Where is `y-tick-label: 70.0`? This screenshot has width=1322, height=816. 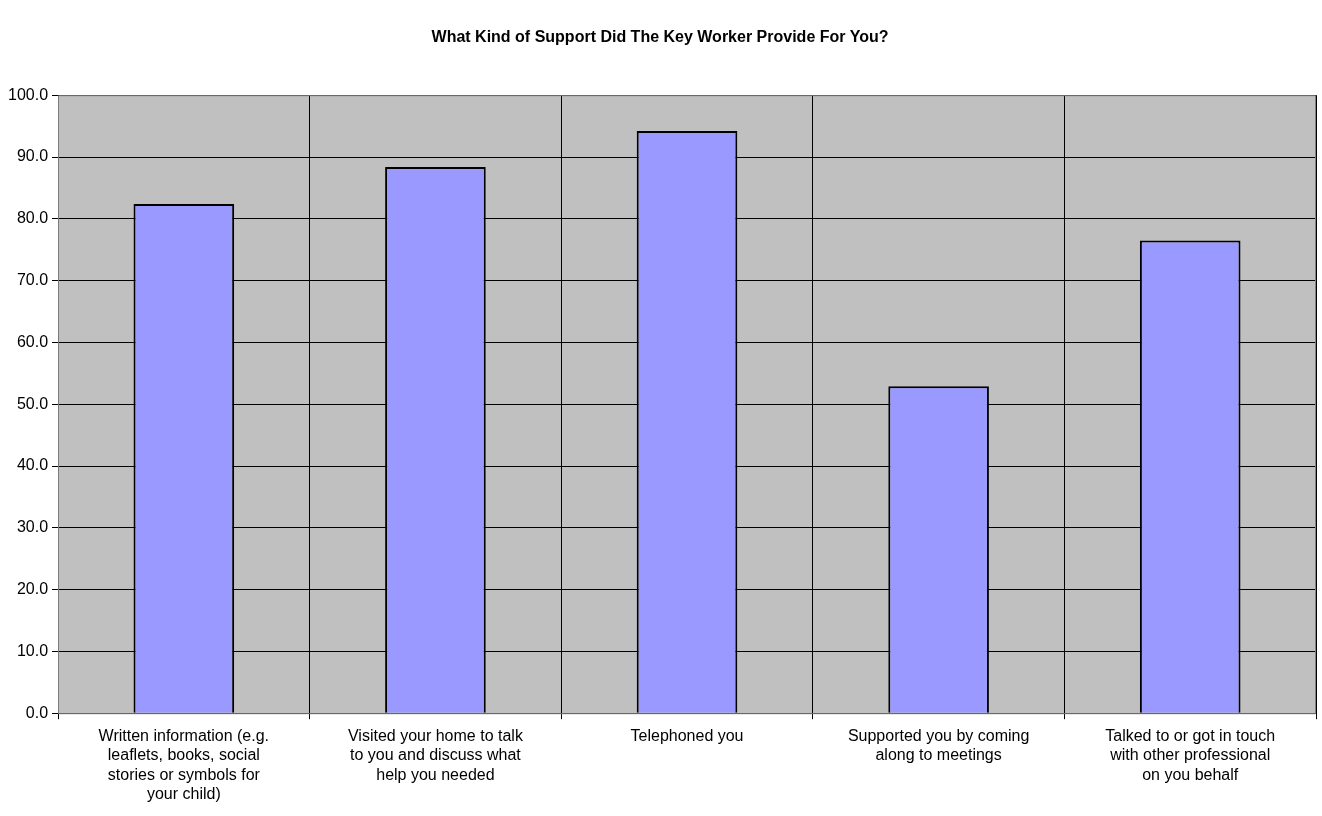 y-tick-label: 70.0 is located at coordinates (32, 280).